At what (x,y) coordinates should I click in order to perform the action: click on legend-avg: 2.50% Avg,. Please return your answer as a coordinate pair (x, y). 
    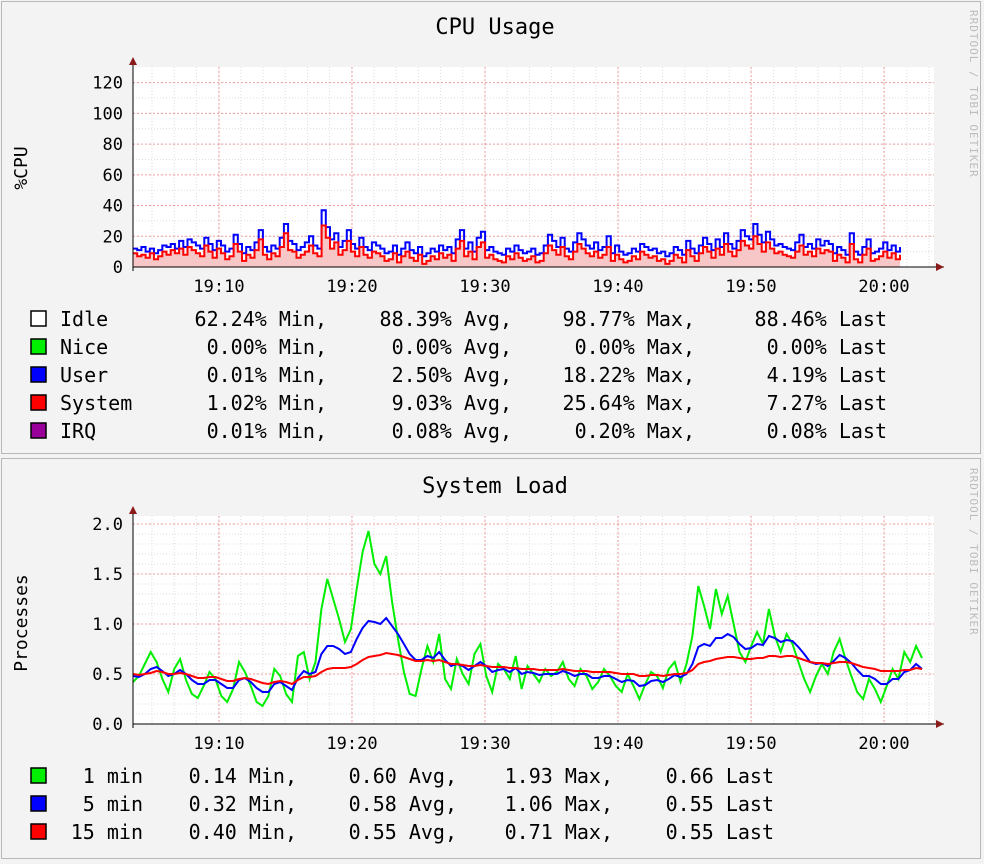
    Looking at the image, I should click on (452, 375).